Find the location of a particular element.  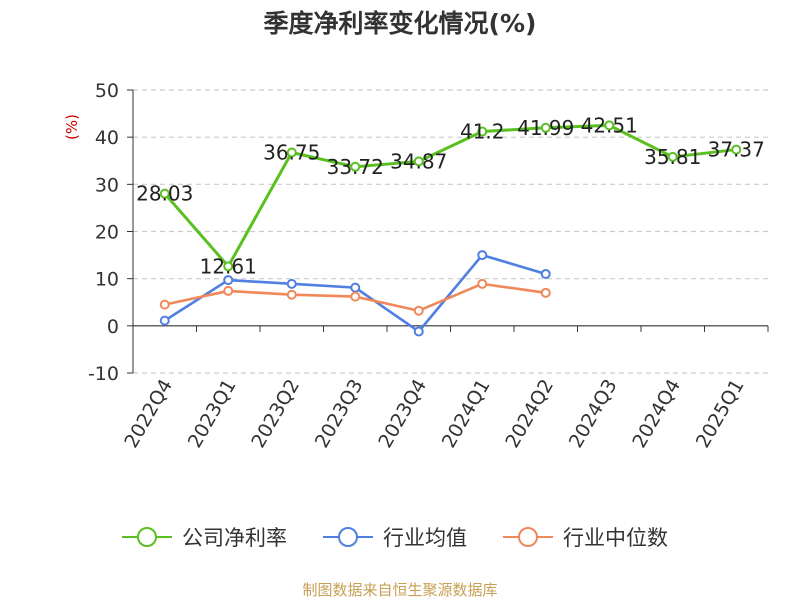

y-tick-label: -10 is located at coordinates (103, 374).